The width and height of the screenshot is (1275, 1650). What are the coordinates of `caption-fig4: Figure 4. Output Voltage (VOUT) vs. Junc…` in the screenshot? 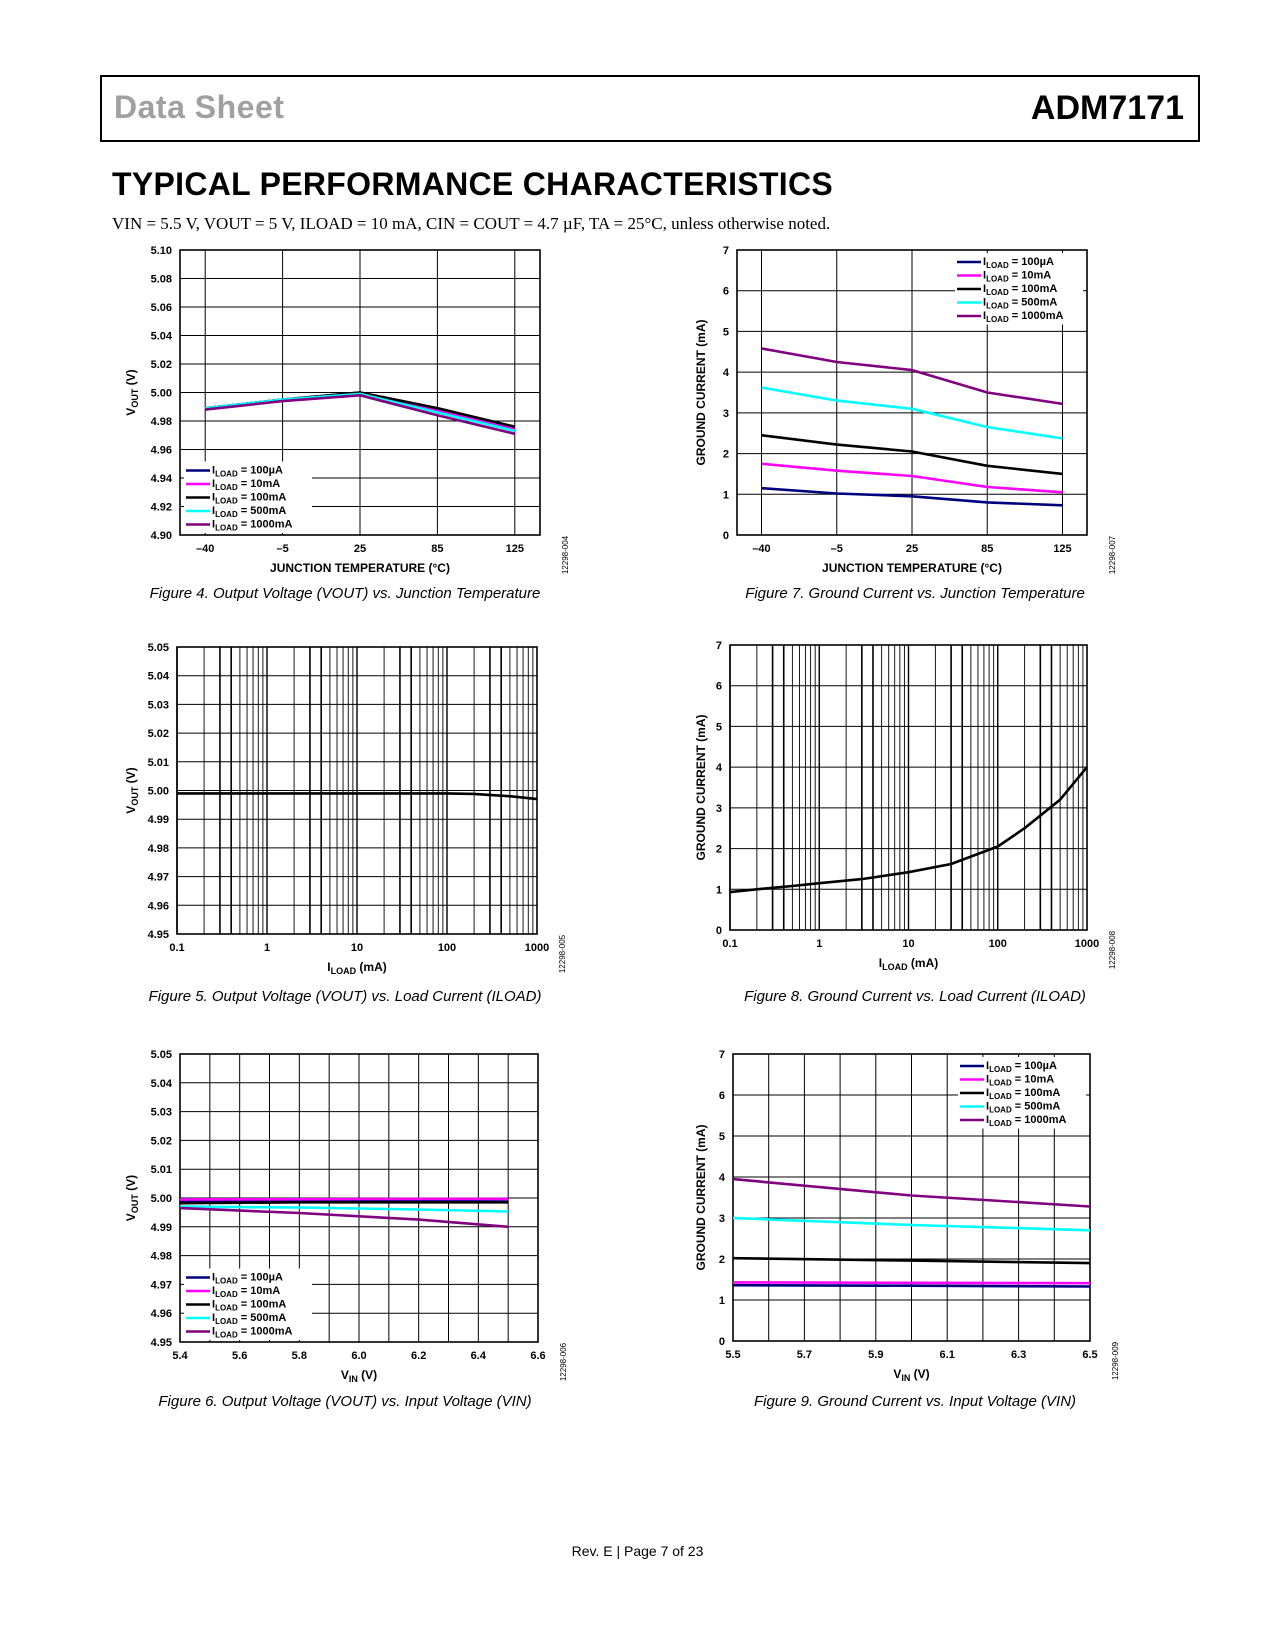 It's located at (345, 593).